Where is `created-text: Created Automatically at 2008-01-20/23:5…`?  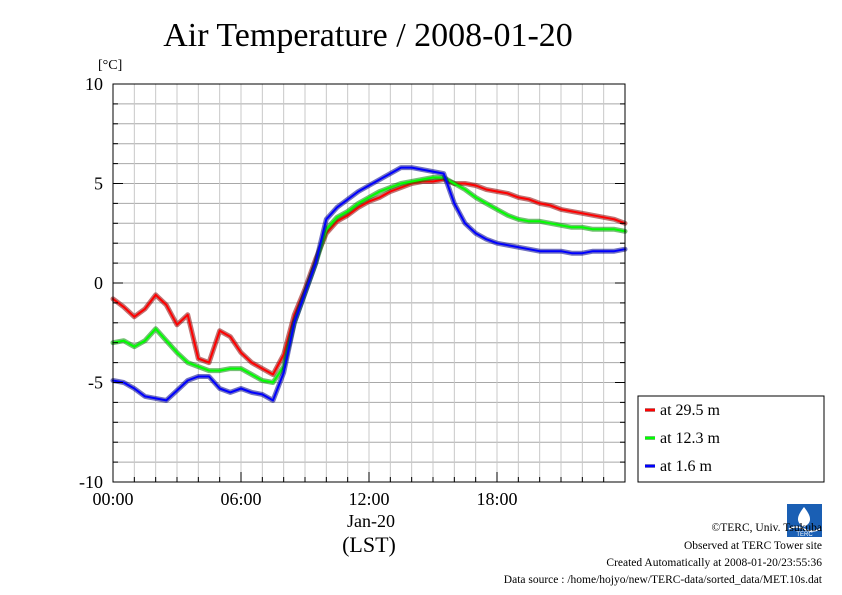
created-text: Created Automatically at 2008-01-20/23:5… is located at coordinates (714, 563).